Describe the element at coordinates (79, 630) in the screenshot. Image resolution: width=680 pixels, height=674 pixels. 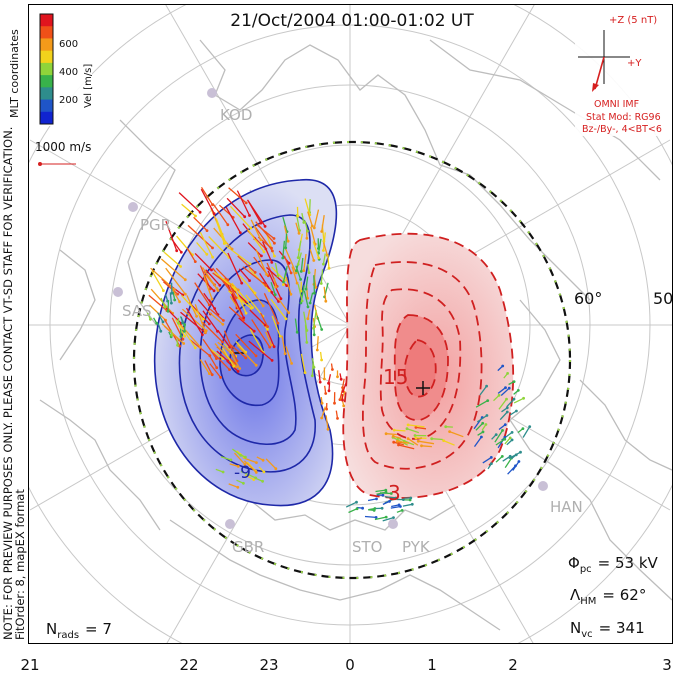
I see `stat-nrads: Nrads = 7` at that location.